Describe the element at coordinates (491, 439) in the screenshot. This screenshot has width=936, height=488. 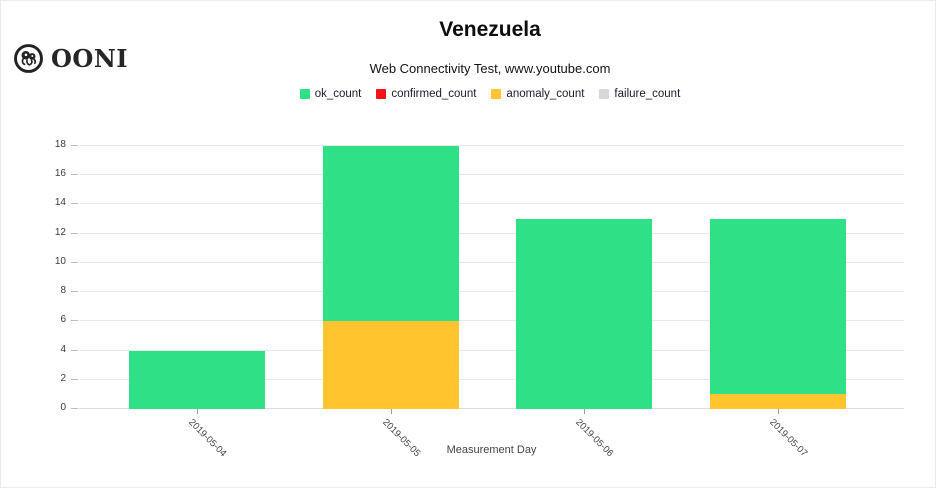
I see `x-axis: 2019-05-04 2019-05-05 2019-05-06 2019-05-07` at that location.